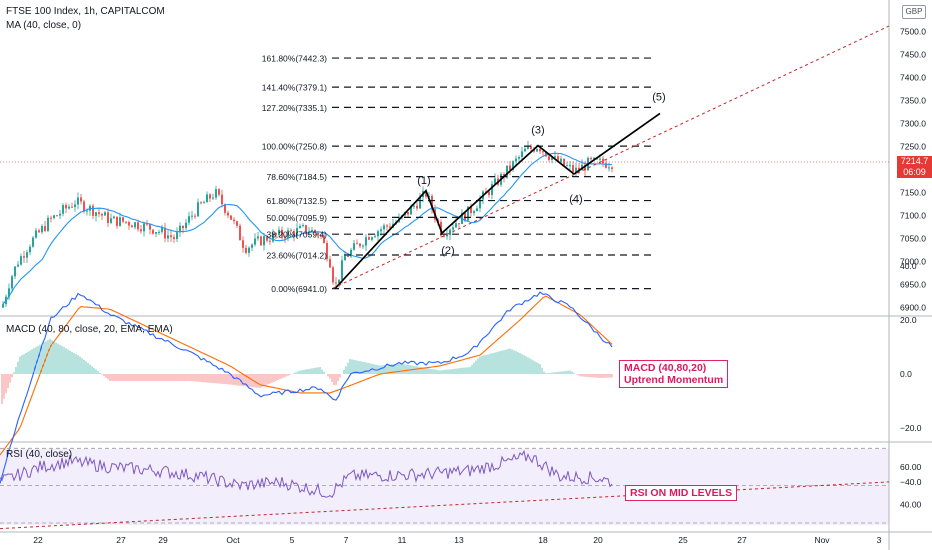  I want to click on time-axis-tick: 25, so click(683, 540).